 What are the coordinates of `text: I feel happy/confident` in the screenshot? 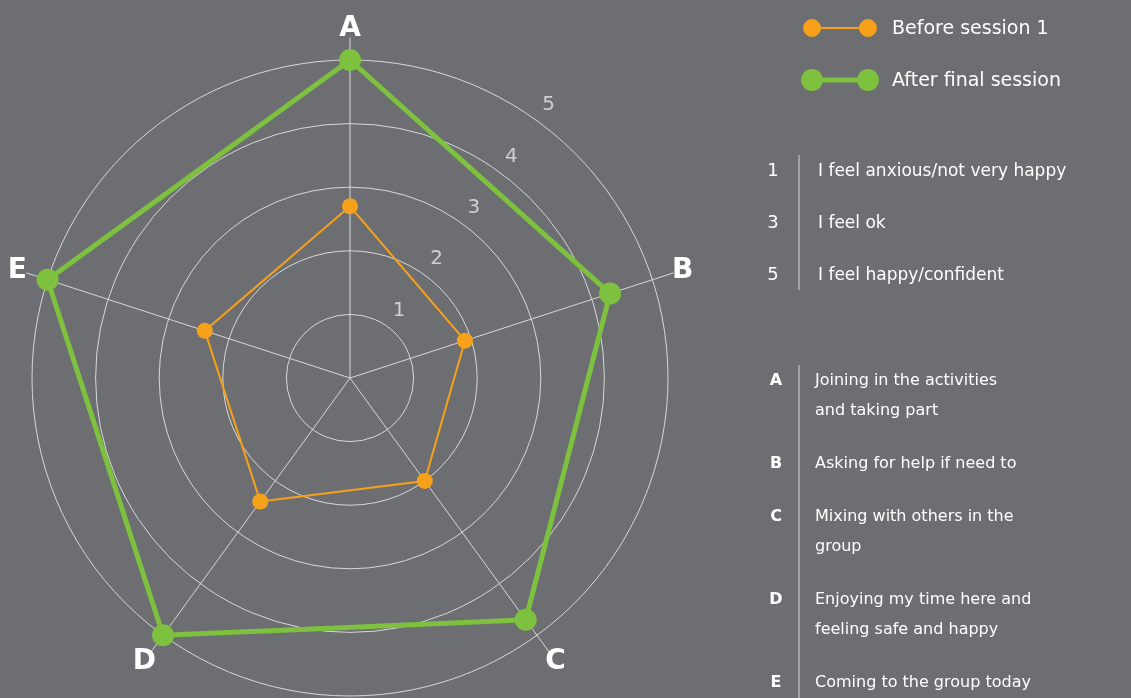 It's located at (911, 274).